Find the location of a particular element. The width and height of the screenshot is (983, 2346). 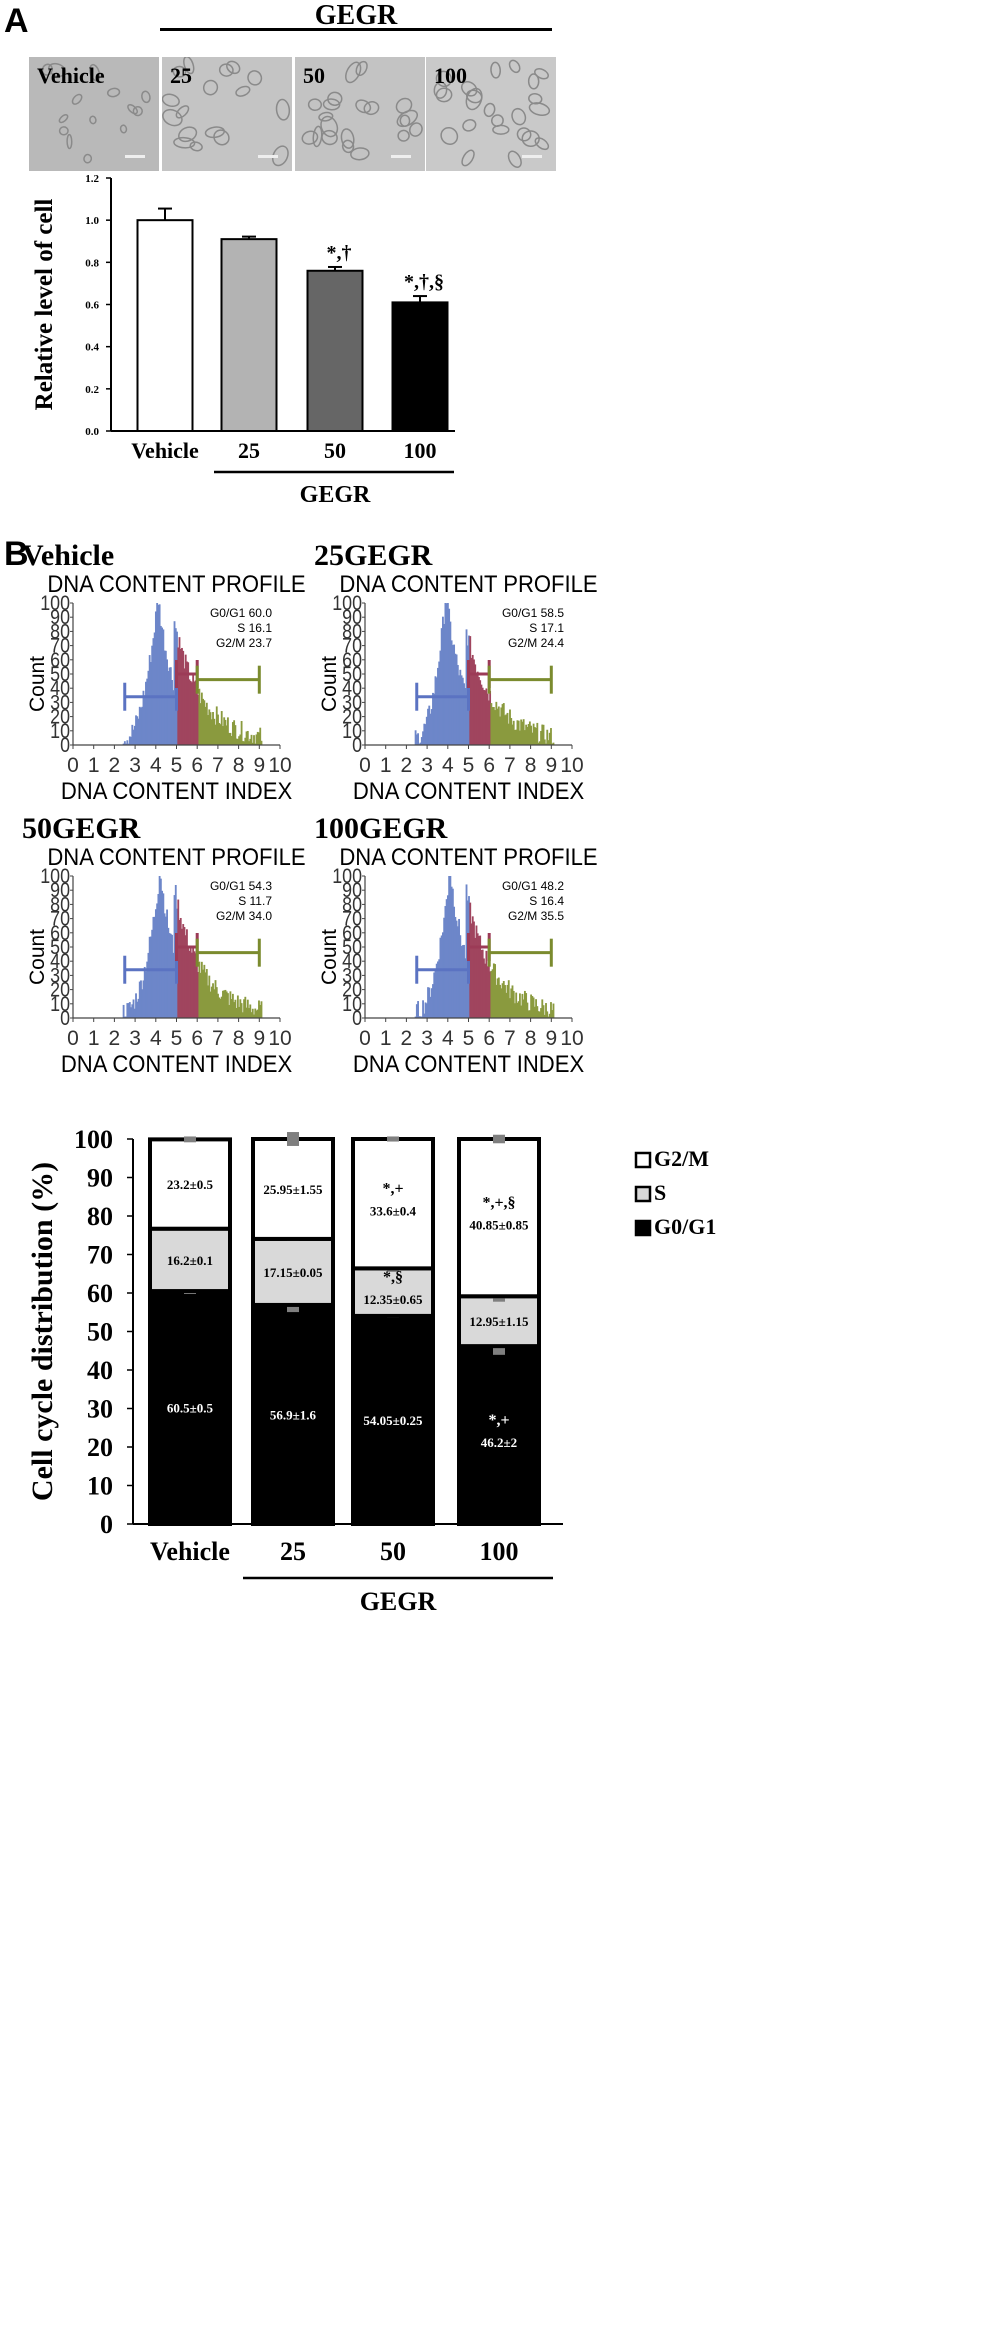

x-tick-label: 7 is located at coordinates (510, 1038).